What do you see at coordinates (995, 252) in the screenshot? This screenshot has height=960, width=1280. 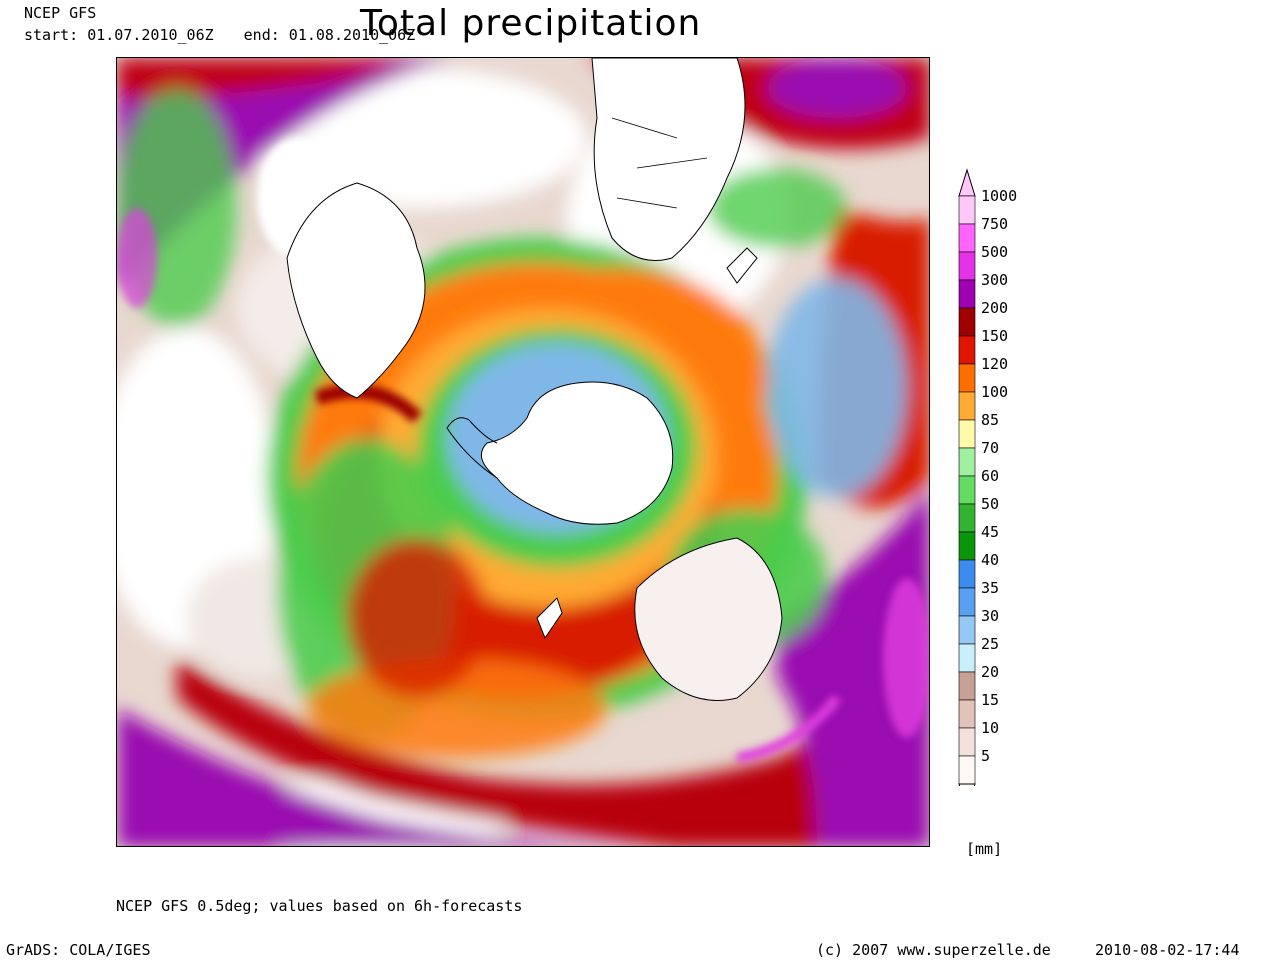 I see `colorbar-level-label: 500` at bounding box center [995, 252].